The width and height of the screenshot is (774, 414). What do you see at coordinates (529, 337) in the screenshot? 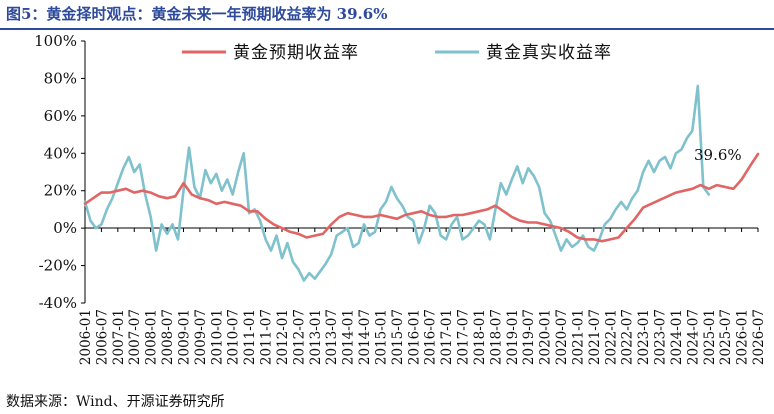
I see `x-tick-label: 2019-07` at bounding box center [529, 337].